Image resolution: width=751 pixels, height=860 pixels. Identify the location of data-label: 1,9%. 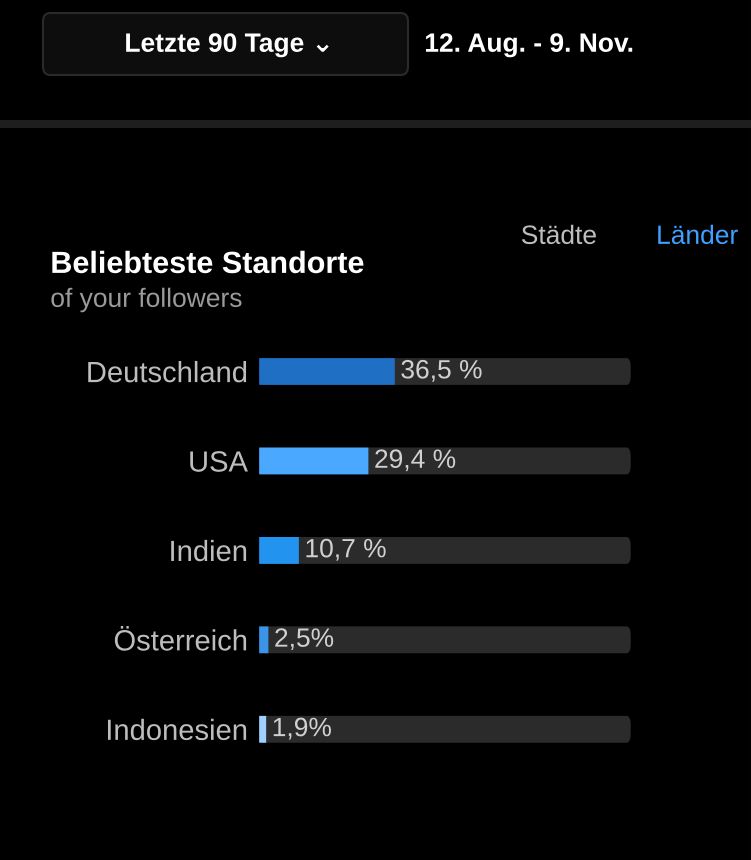
(302, 729).